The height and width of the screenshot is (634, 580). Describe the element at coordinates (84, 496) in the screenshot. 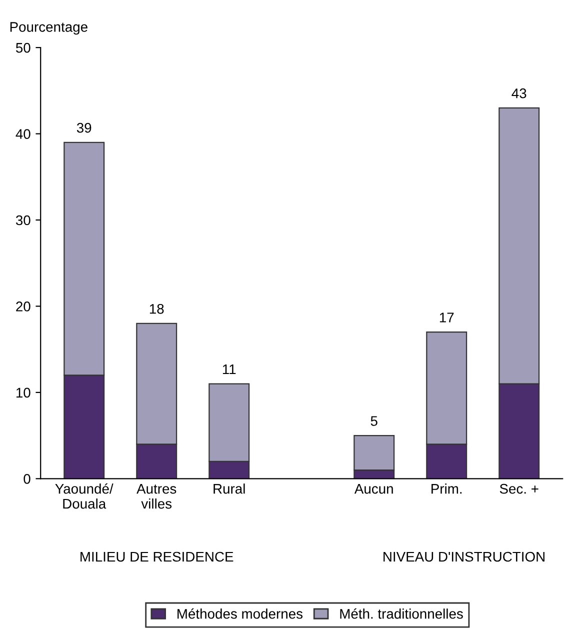

I see `x-tick-label: Yaoundé/ Douala` at that location.